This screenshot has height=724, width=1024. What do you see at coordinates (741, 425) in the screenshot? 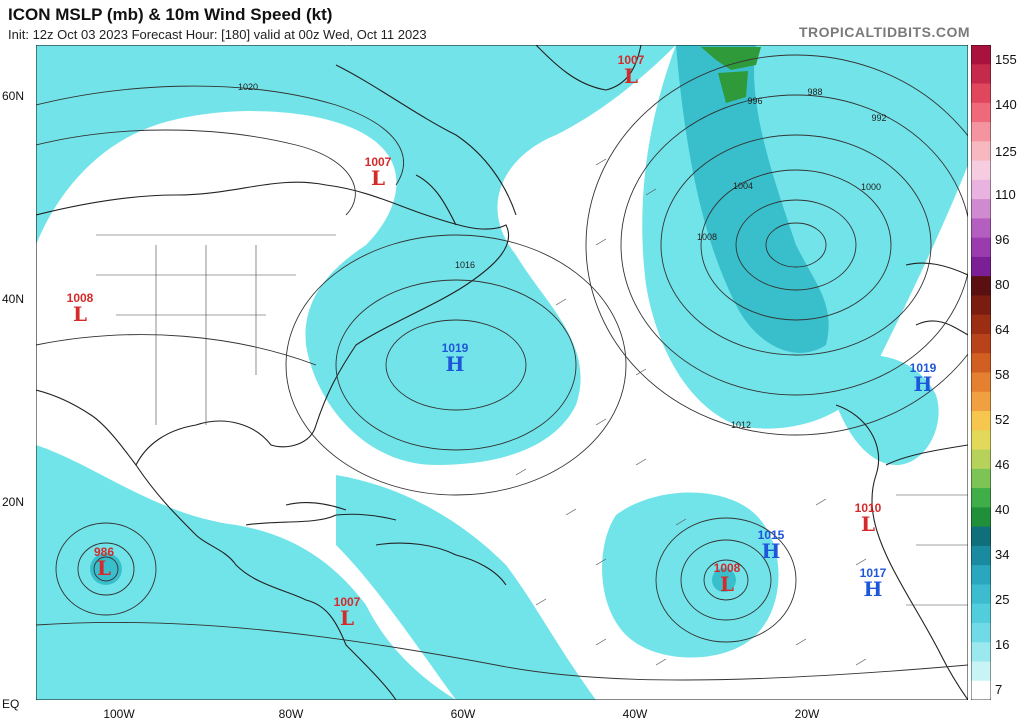
I see `isobar-label: 1012` at bounding box center [741, 425].